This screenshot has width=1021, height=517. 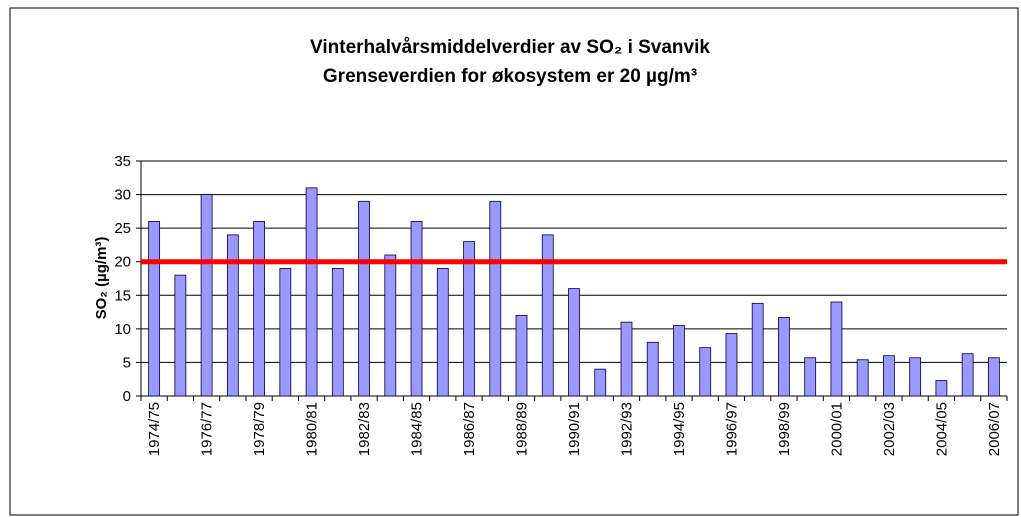 I want to click on x-tick-label: 1982/83, so click(x=364, y=429).